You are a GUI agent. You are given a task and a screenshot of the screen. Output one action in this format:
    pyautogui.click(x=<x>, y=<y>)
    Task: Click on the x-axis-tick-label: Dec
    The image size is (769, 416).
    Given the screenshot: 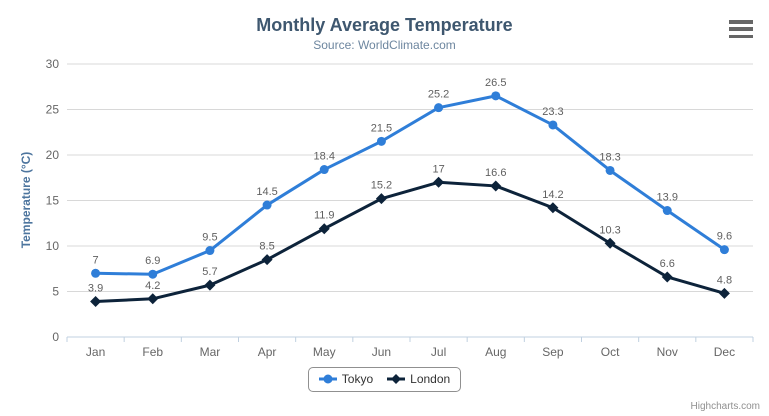 What is the action you would take?
    pyautogui.click(x=724, y=352)
    